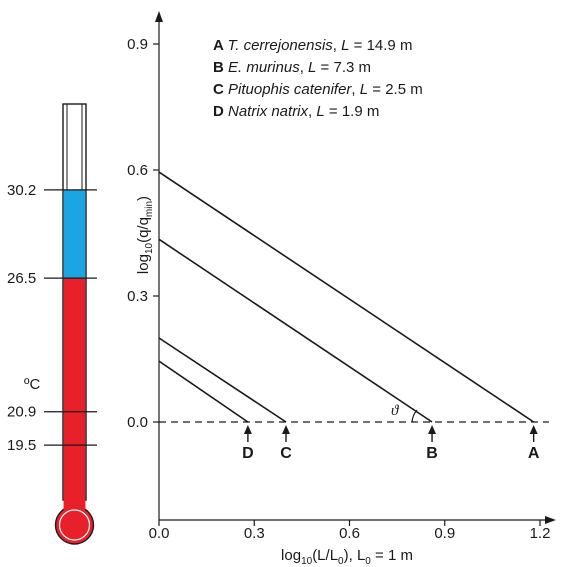 This screenshot has width=563, height=567. What do you see at coordinates (349, 533) in the screenshot?
I see `x-tick-label: 0.6` at bounding box center [349, 533].